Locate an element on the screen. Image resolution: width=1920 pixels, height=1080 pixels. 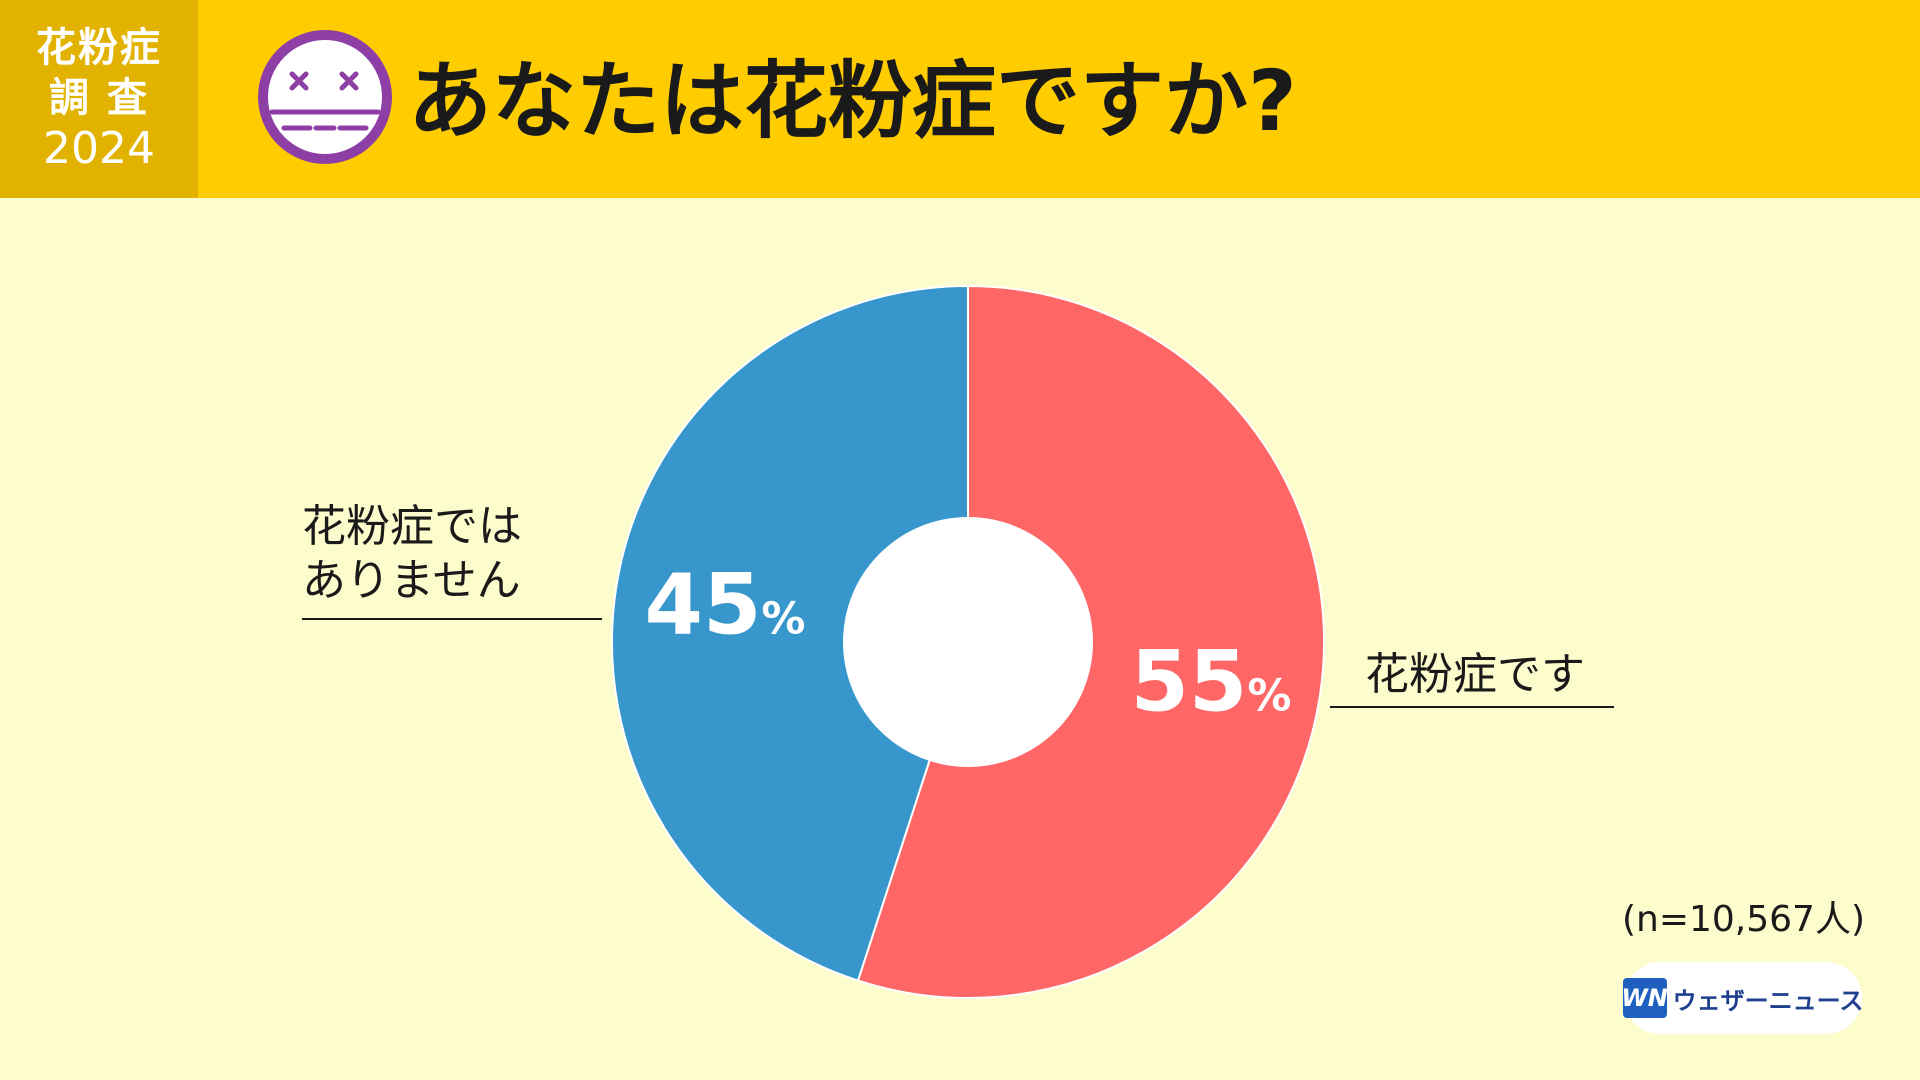
badge-survey: 調 査 is located at coordinates (99, 98).